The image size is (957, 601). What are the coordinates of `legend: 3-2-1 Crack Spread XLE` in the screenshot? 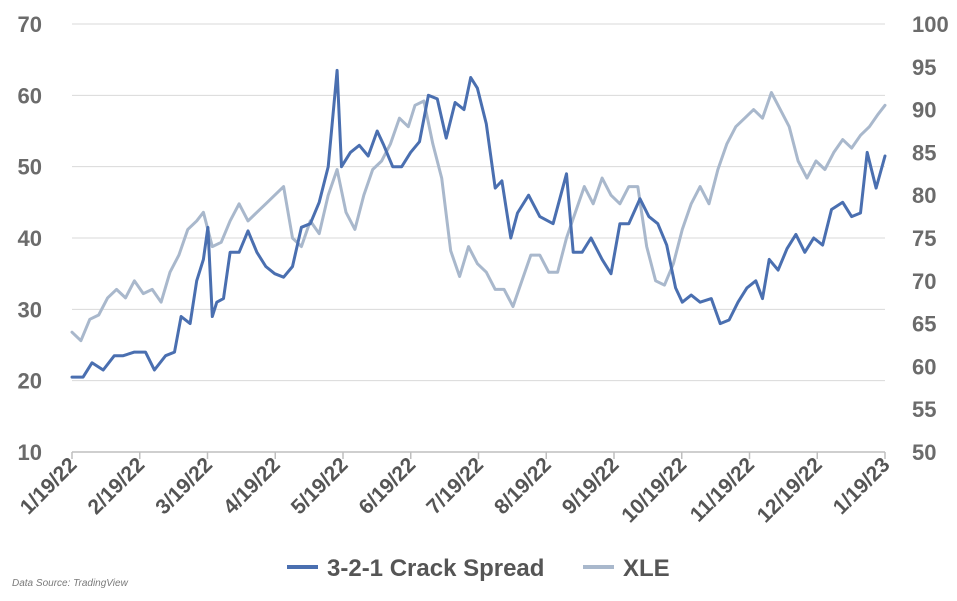 It's located at (478, 568).